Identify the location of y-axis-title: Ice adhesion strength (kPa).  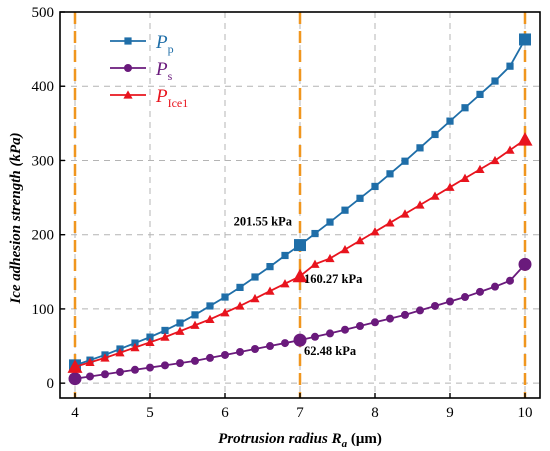
(16, 218).